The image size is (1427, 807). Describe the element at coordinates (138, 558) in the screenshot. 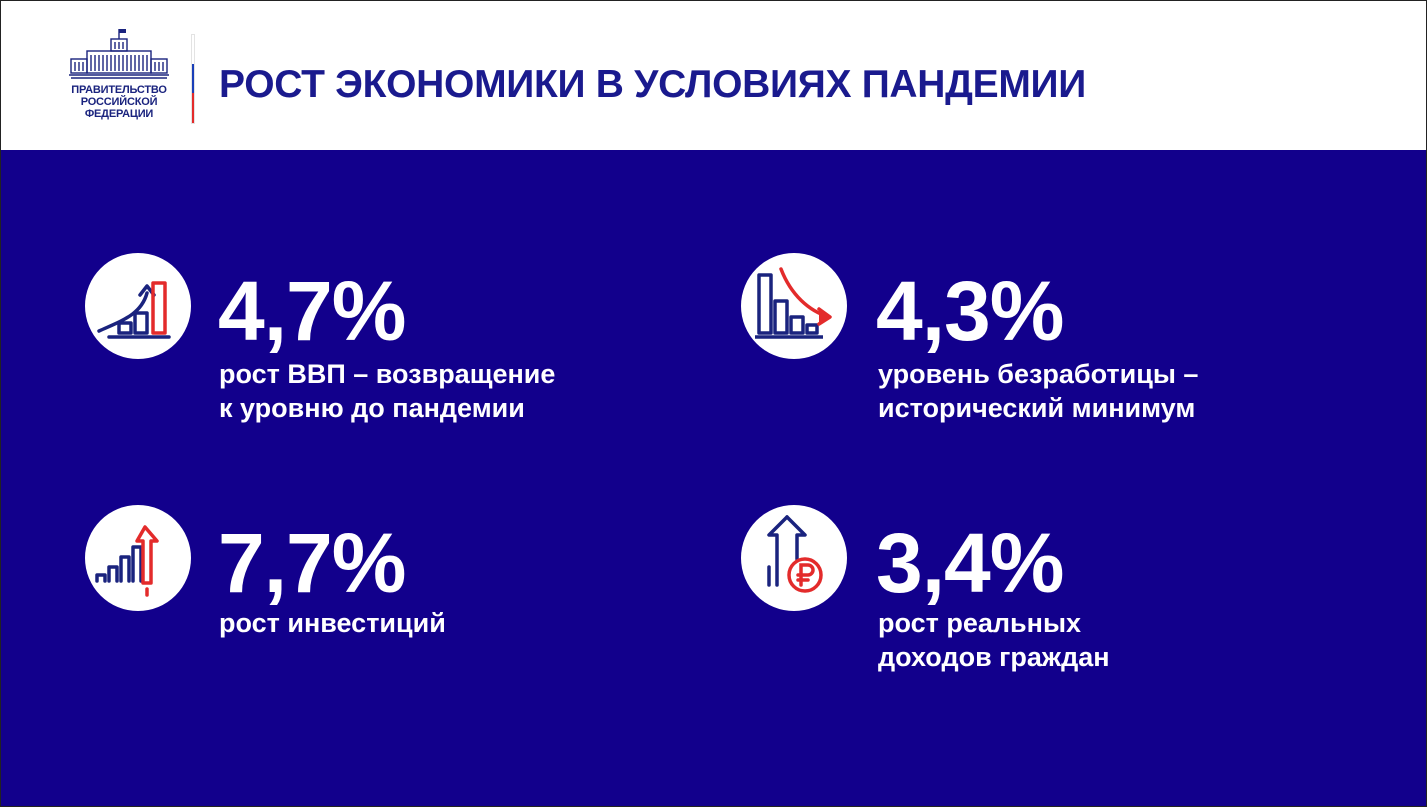

I see `investment-growth-arrow-icon` at that location.